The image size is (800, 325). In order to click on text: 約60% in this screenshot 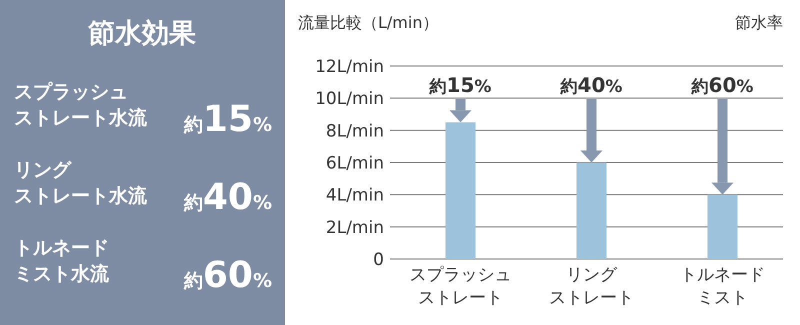, I will do `click(227, 275)`.